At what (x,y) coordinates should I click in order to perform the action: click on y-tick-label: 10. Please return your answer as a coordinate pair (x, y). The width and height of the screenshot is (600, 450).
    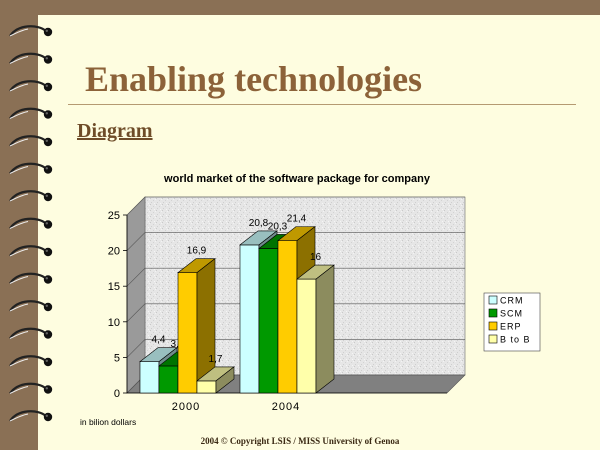
    Looking at the image, I should click on (114, 323).